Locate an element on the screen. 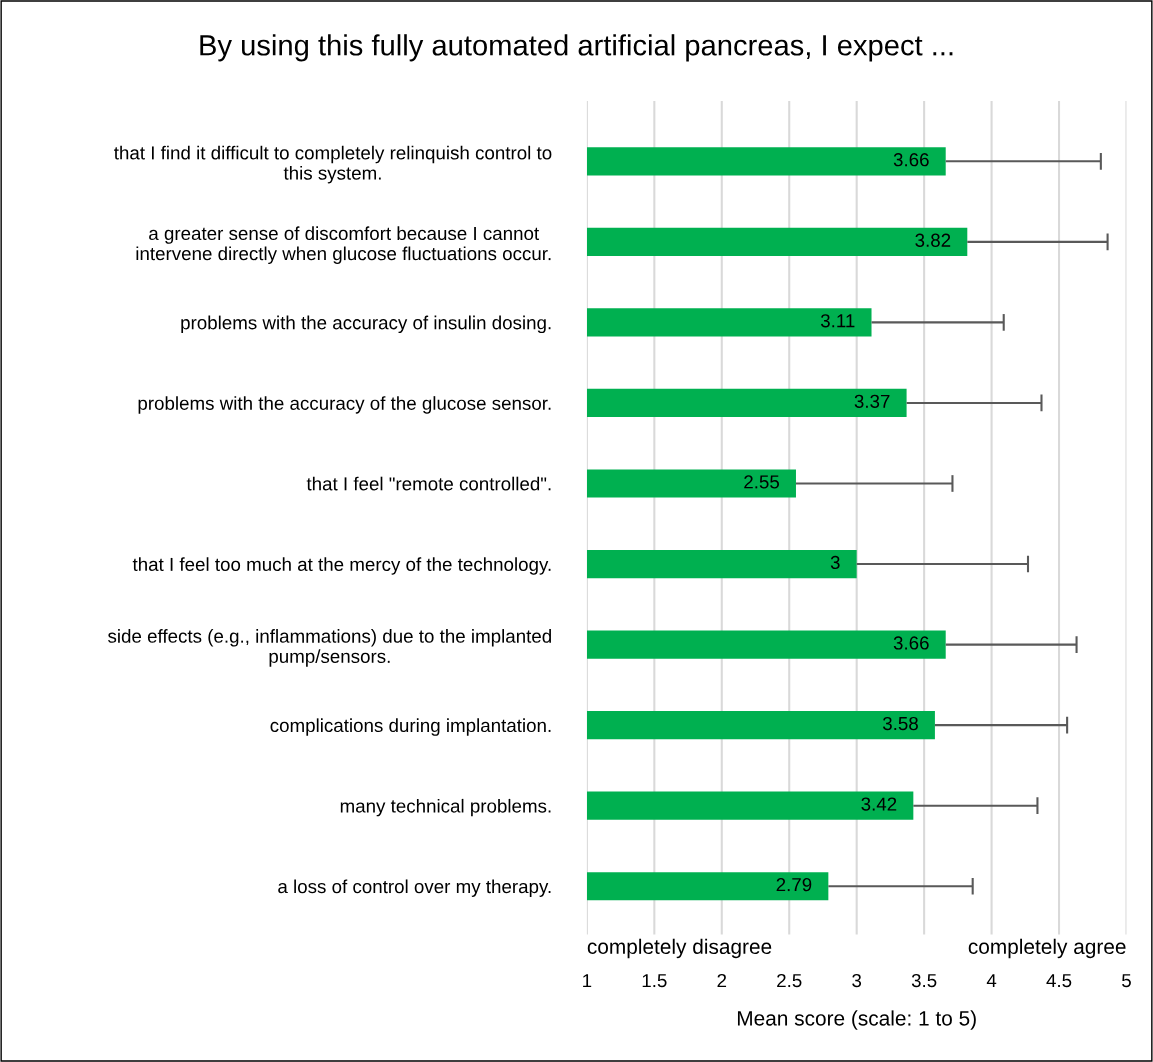 The image size is (1153, 1062). text: completely disagree is located at coordinates (679, 948).